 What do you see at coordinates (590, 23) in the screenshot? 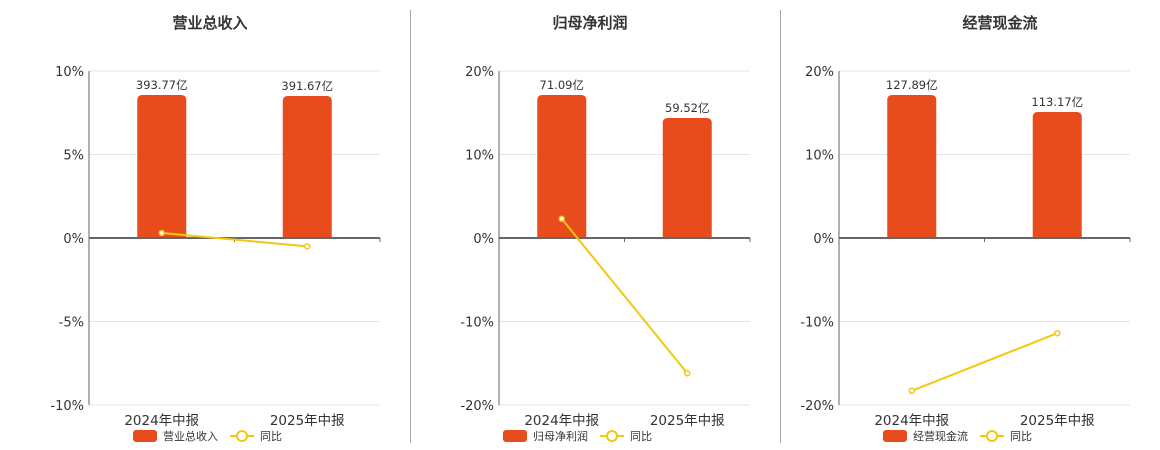
I see `chart-title: 归母净利润` at bounding box center [590, 23].